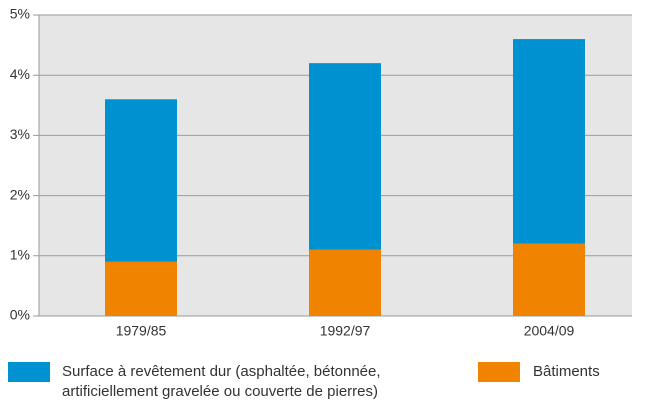 This screenshot has height=404, width=647. What do you see at coordinates (20, 255) in the screenshot?
I see `y-tick-label: 1%` at bounding box center [20, 255].